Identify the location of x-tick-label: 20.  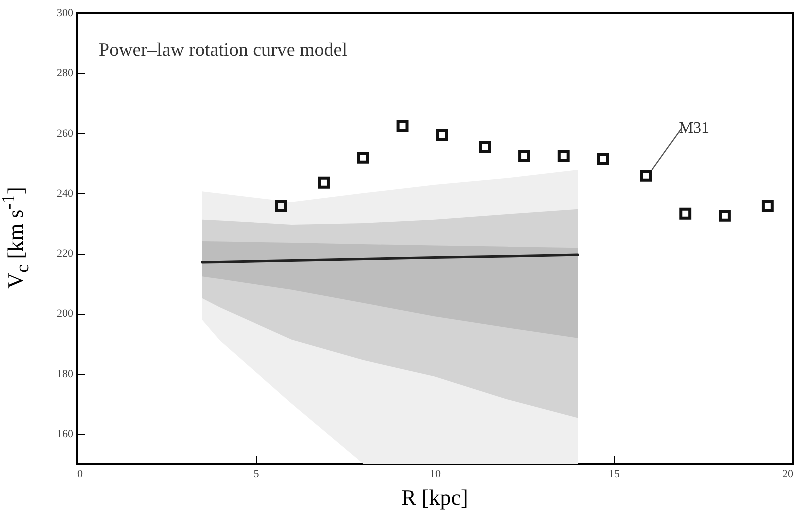
(788, 474).